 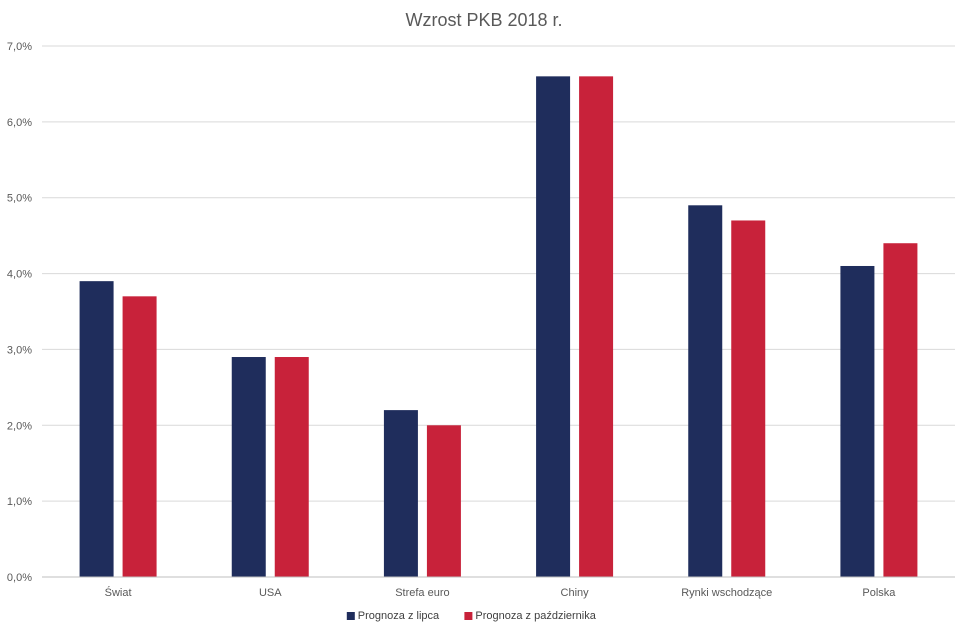 What do you see at coordinates (19, 199) in the screenshot?
I see `y-tick-label: 5,0%` at bounding box center [19, 199].